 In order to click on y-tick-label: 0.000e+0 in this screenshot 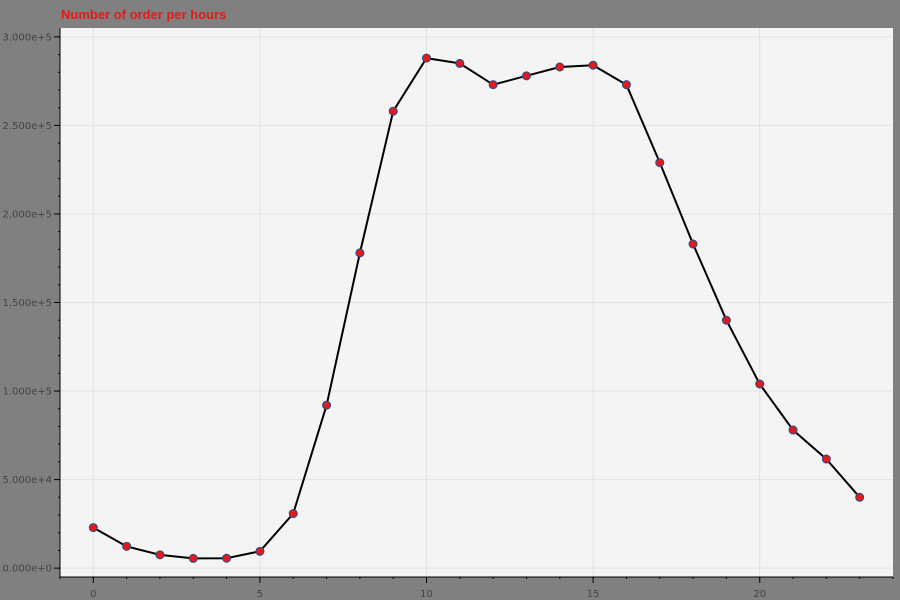, I will do `click(27, 569)`.